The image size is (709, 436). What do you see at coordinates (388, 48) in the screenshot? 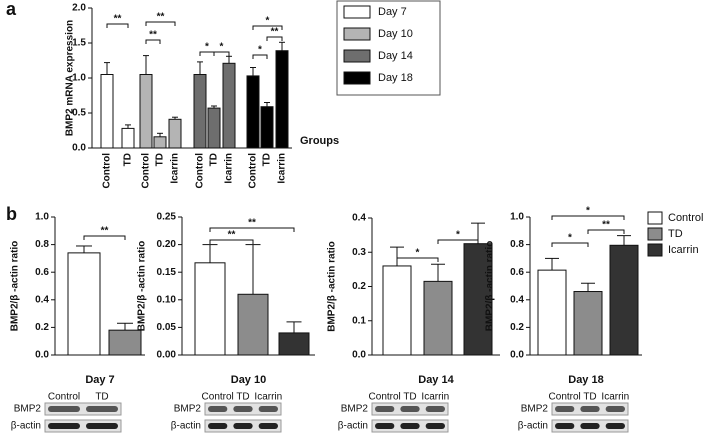
I see `legend-box` at bounding box center [388, 48].